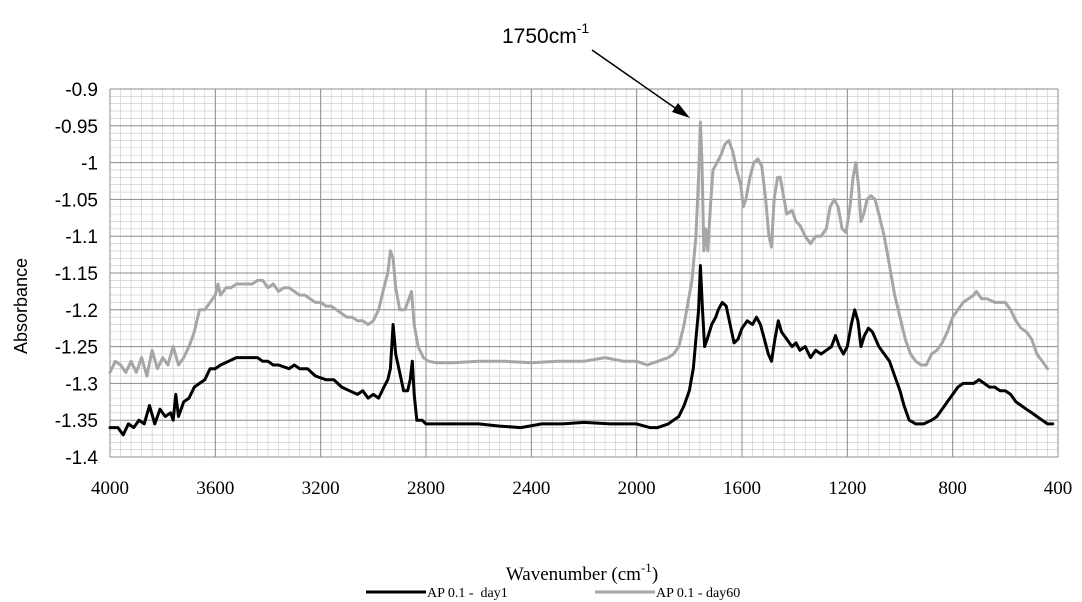  Describe the element at coordinates (847, 488) in the screenshot. I see `x-tick-label: 1200` at that location.